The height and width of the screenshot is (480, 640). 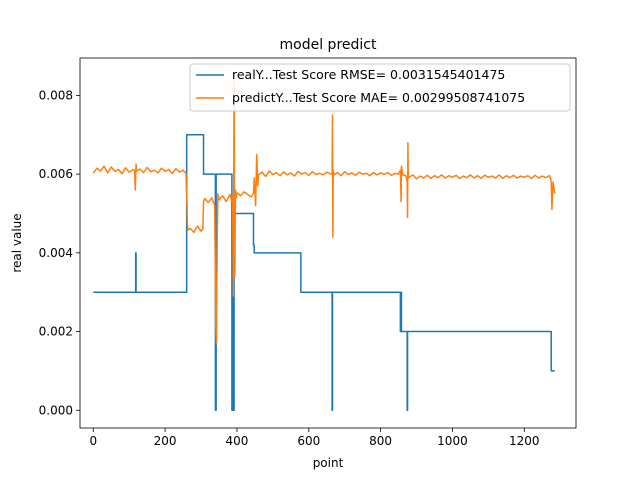 I want to click on y-tick-label: 0.008, so click(x=56, y=95).